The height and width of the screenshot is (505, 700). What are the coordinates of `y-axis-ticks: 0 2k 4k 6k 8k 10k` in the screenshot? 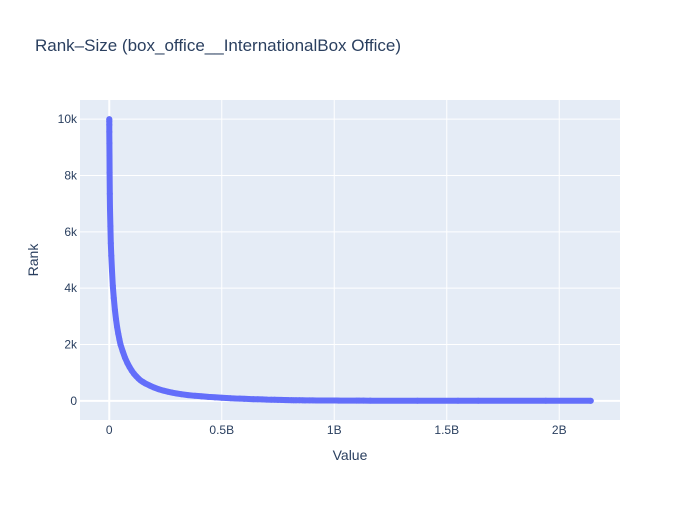 It's located at (68, 260).